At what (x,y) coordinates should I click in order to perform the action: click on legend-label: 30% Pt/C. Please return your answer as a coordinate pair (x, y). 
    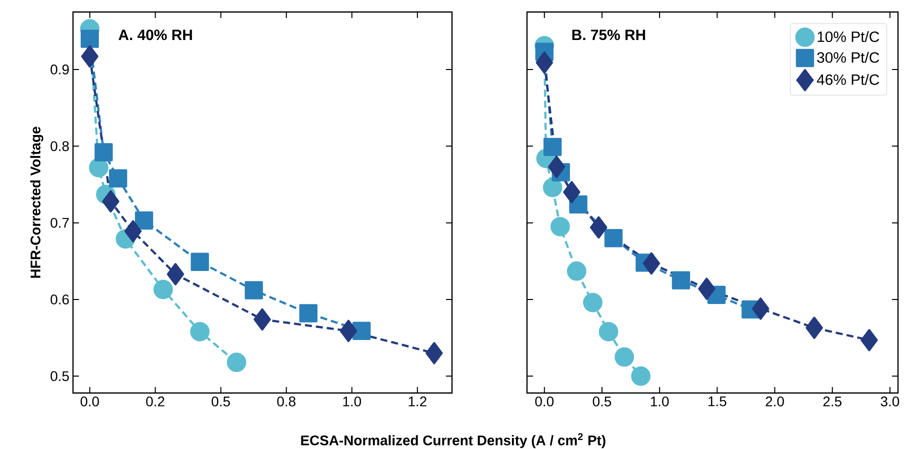
    Looking at the image, I should click on (848, 57).